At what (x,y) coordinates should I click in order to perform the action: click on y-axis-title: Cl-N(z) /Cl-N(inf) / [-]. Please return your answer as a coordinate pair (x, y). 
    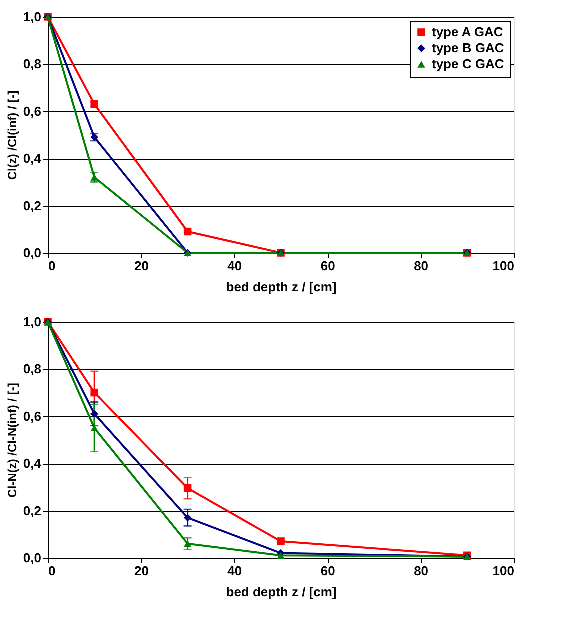
    Looking at the image, I should click on (12, 440).